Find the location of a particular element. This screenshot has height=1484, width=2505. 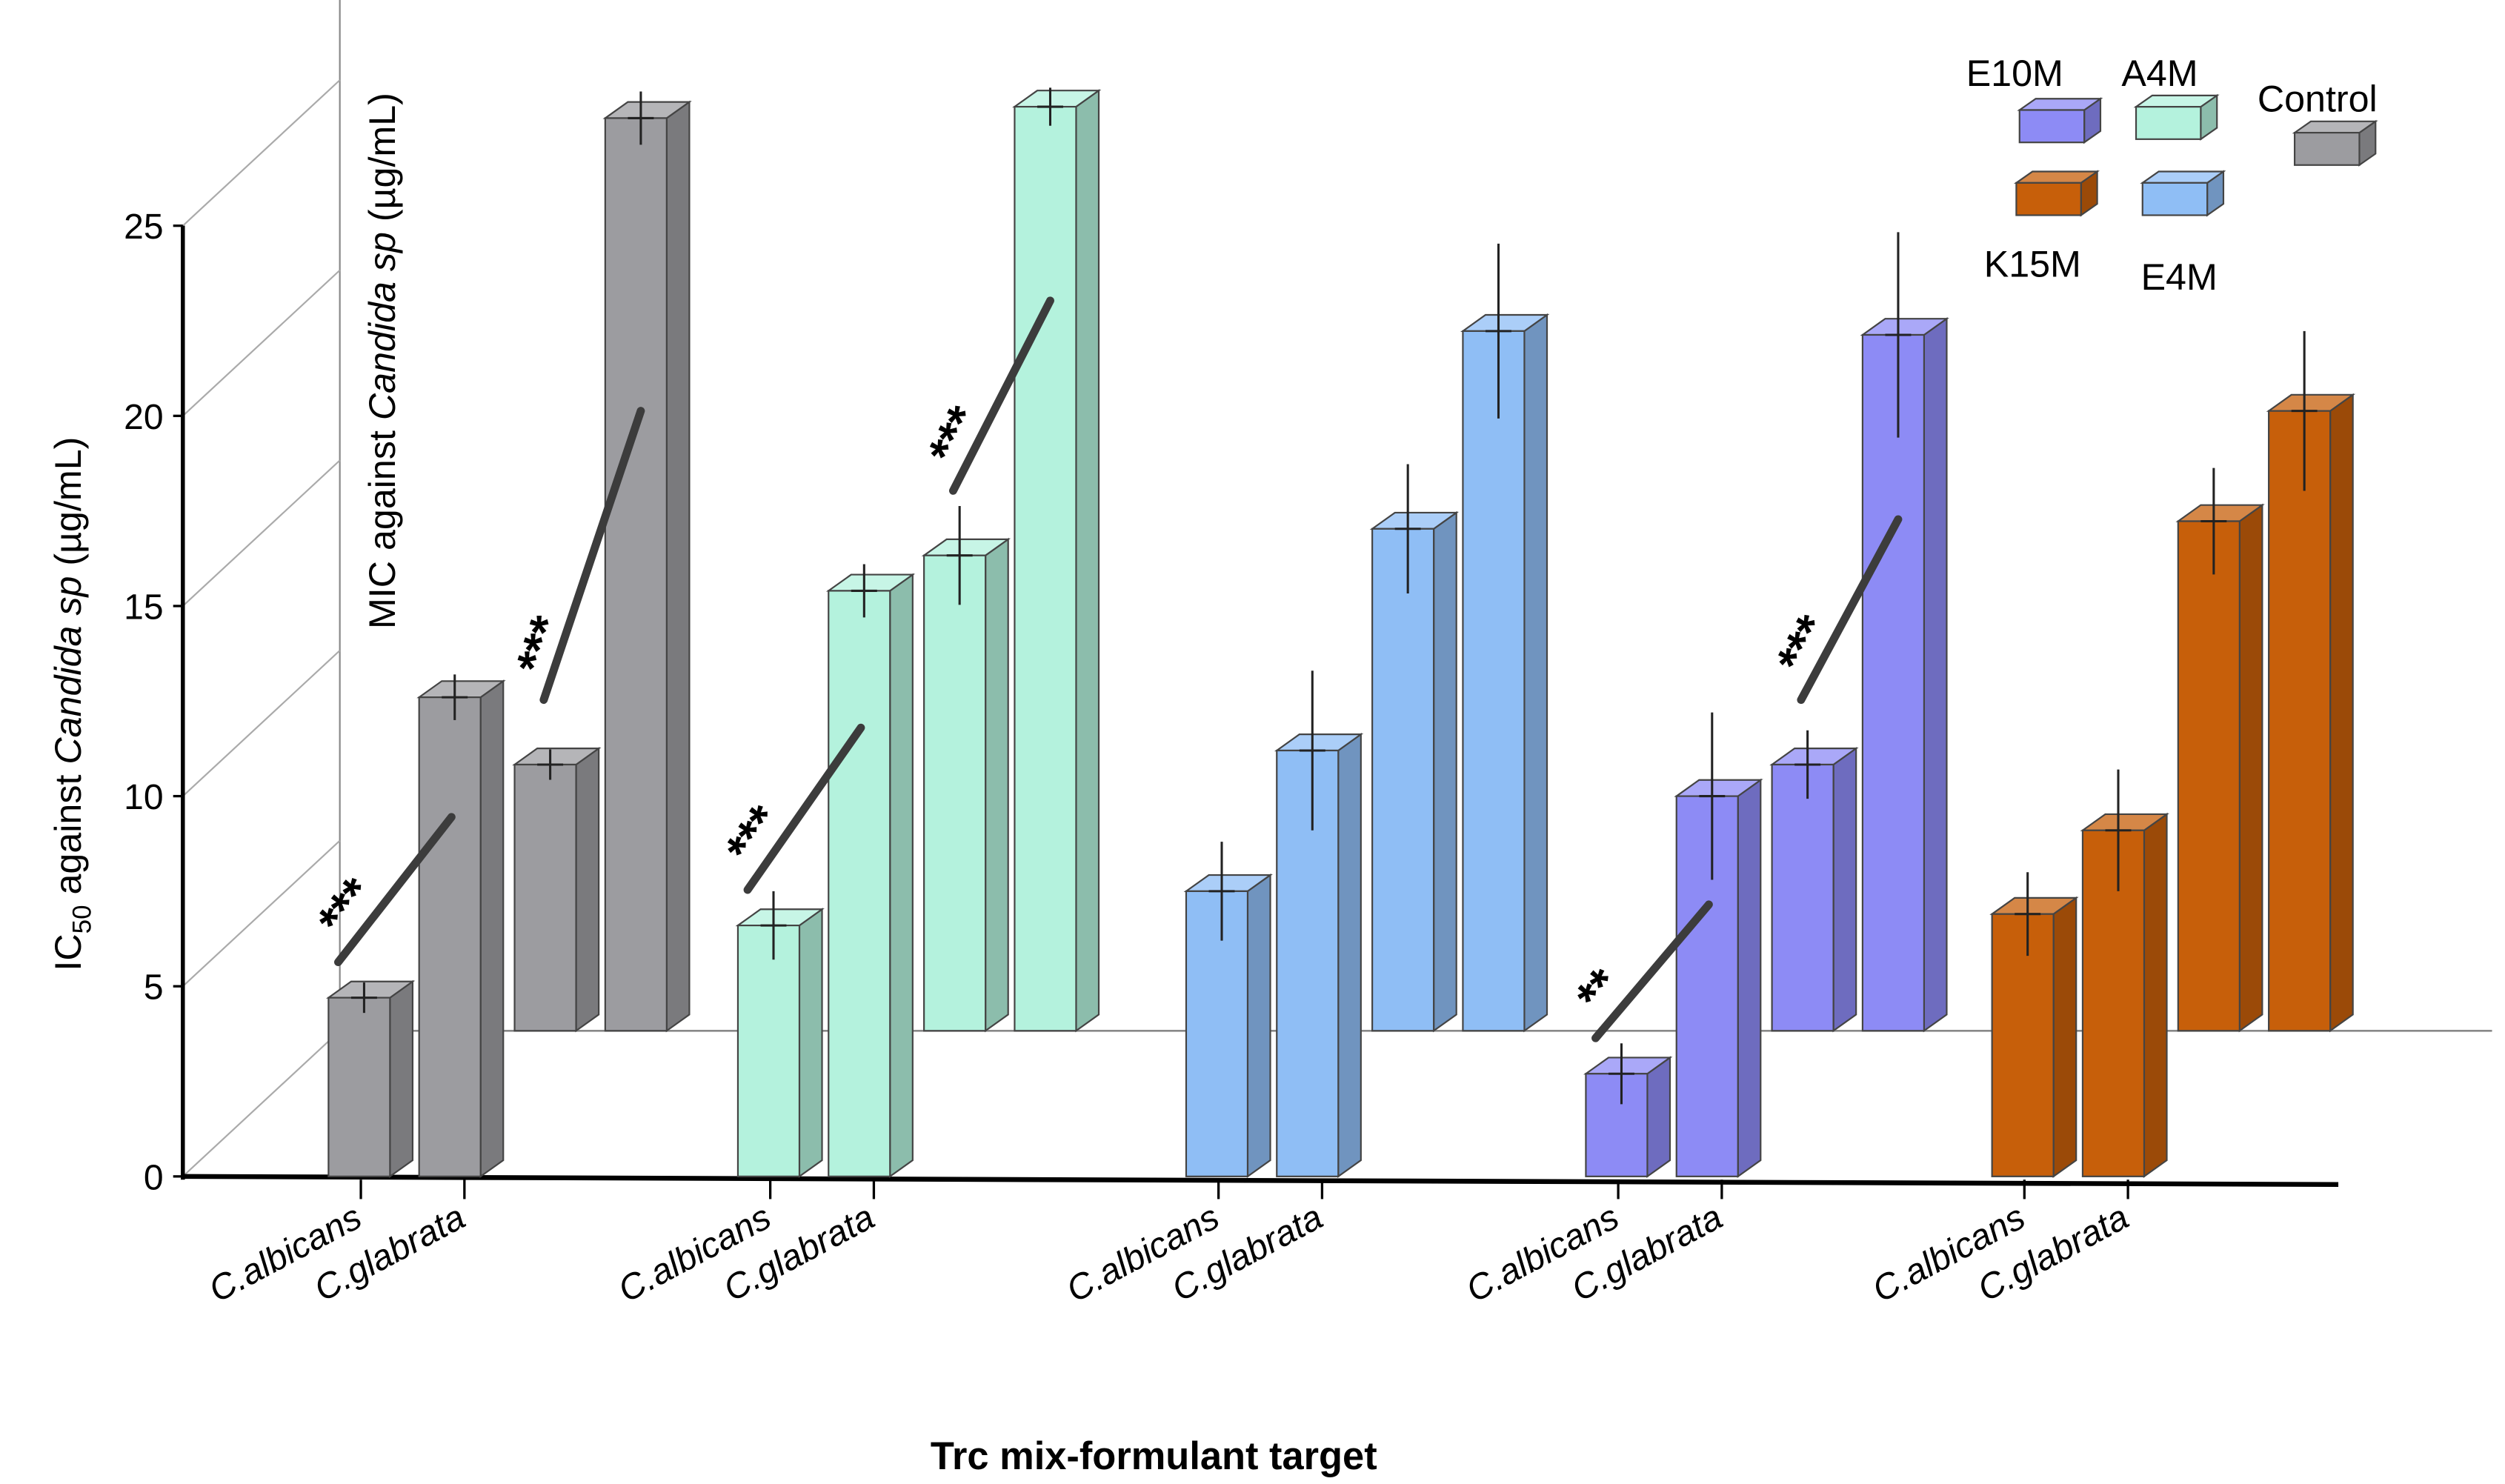

y-axis-title-part: 50 is located at coordinates (81, 919).